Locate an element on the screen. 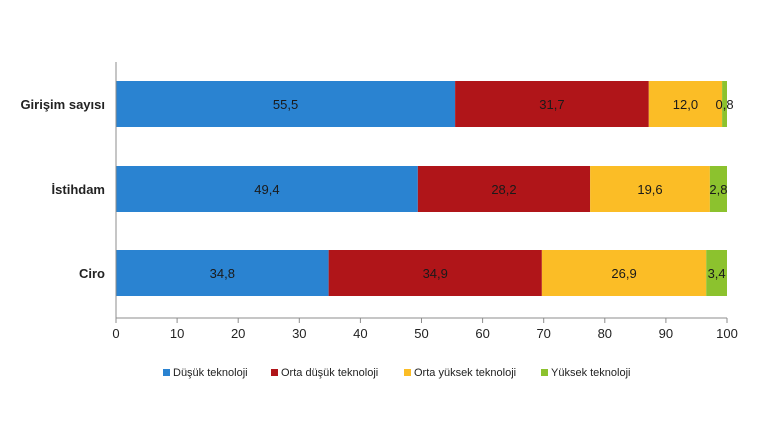 The height and width of the screenshot is (440, 780). legend-label: Orta yüksek teknoloji is located at coordinates (465, 373).